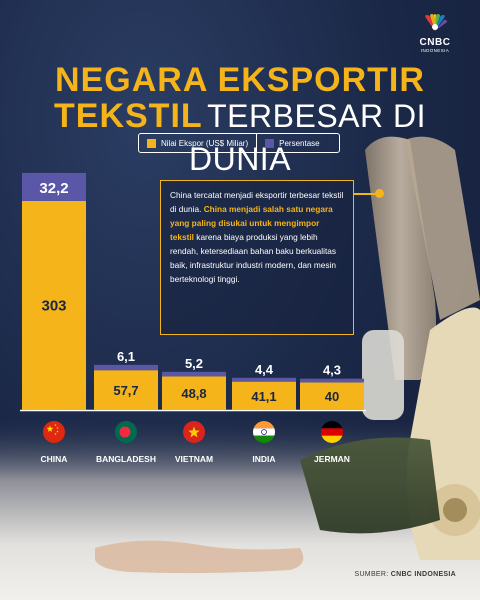 The height and width of the screenshot is (600, 480). I want to click on bar-percent-jerman, so click(332, 380).